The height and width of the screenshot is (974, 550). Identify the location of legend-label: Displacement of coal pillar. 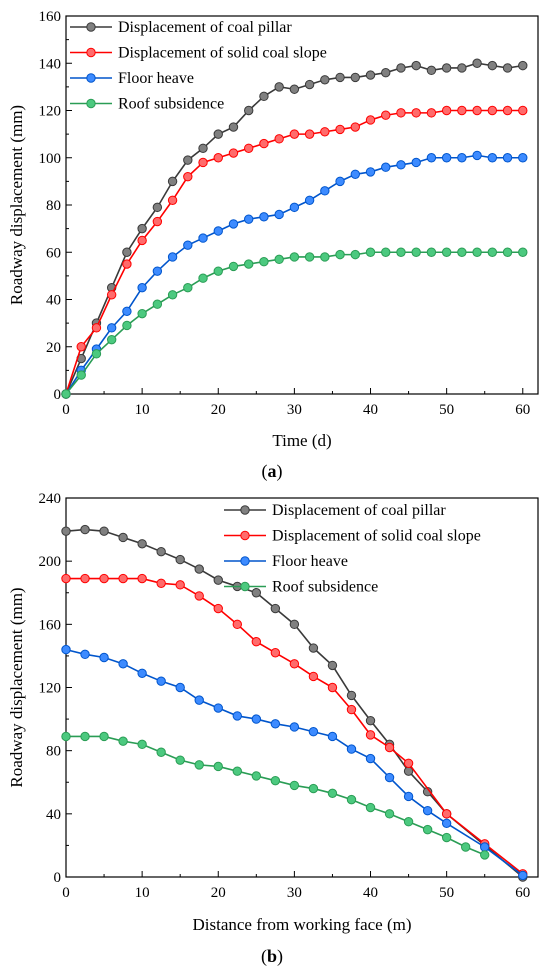
(359, 510).